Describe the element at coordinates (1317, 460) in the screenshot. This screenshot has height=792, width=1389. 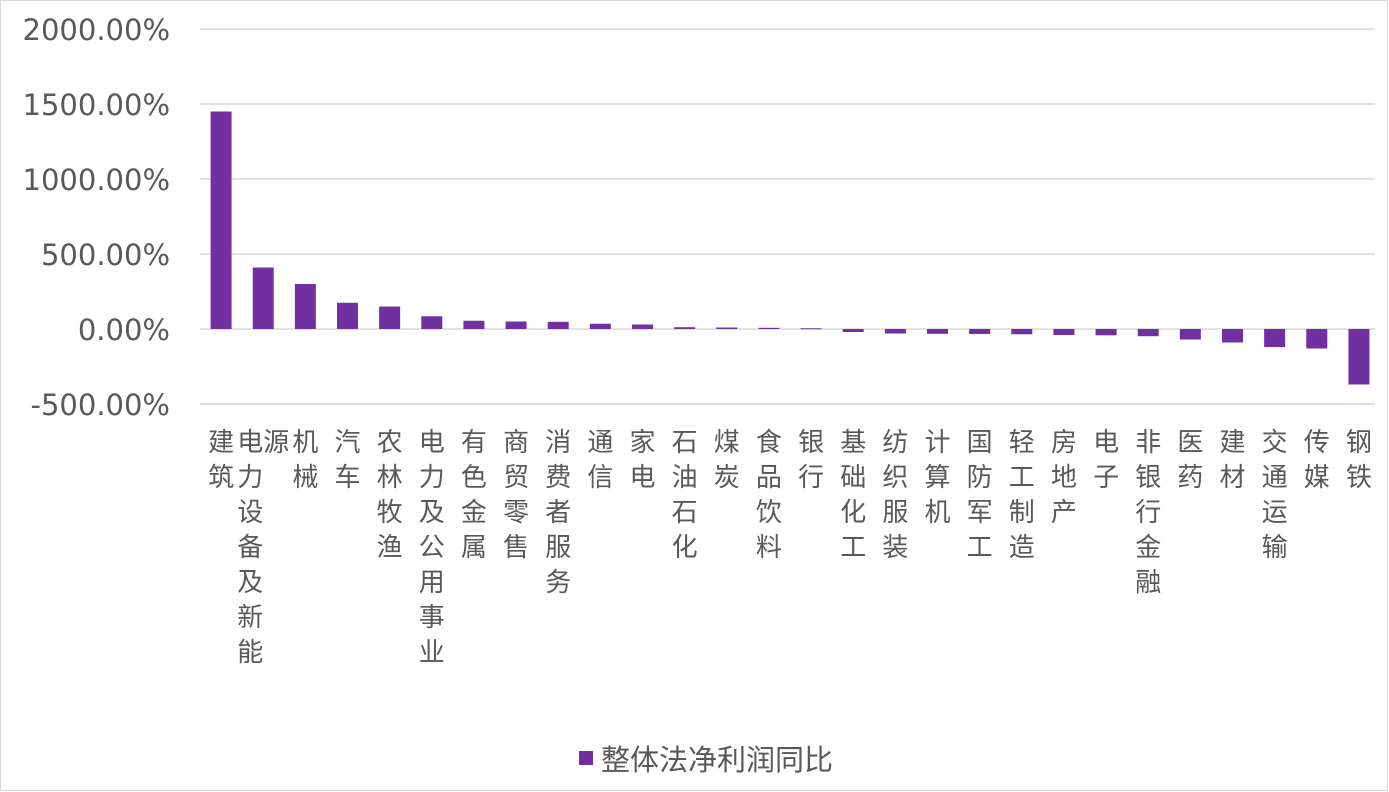
I see `category-label: 传媒` at that location.